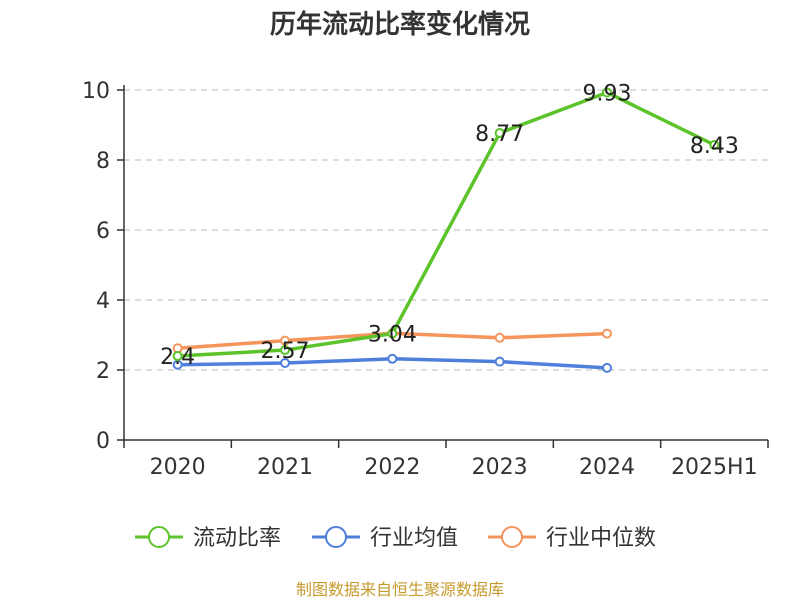  Describe the element at coordinates (400, 589) in the screenshot. I see `source-note: 制图数据来自恒生聚源数据库` at that location.